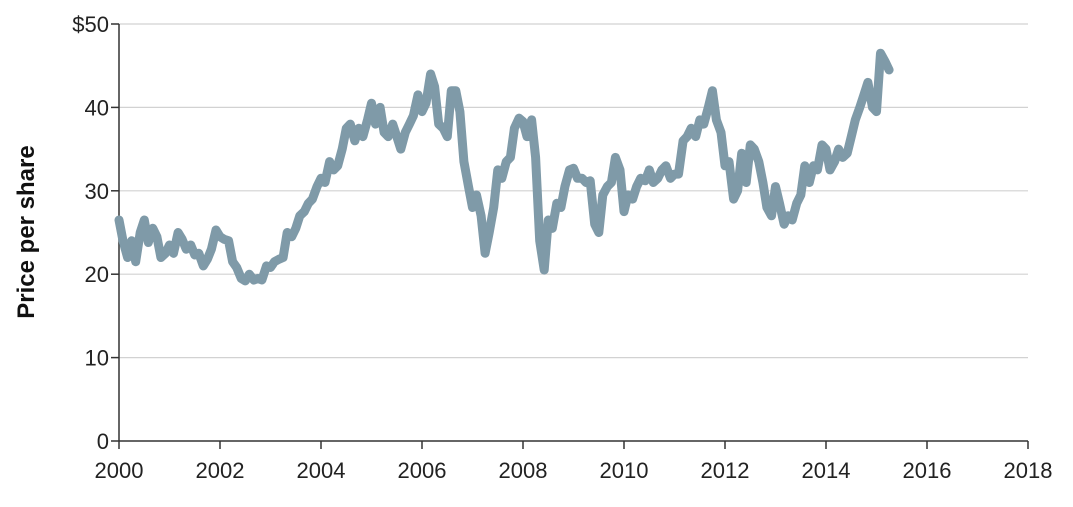 The height and width of the screenshot is (507, 1073). What do you see at coordinates (321, 470) in the screenshot?
I see `x-tick-label: 2004` at bounding box center [321, 470].